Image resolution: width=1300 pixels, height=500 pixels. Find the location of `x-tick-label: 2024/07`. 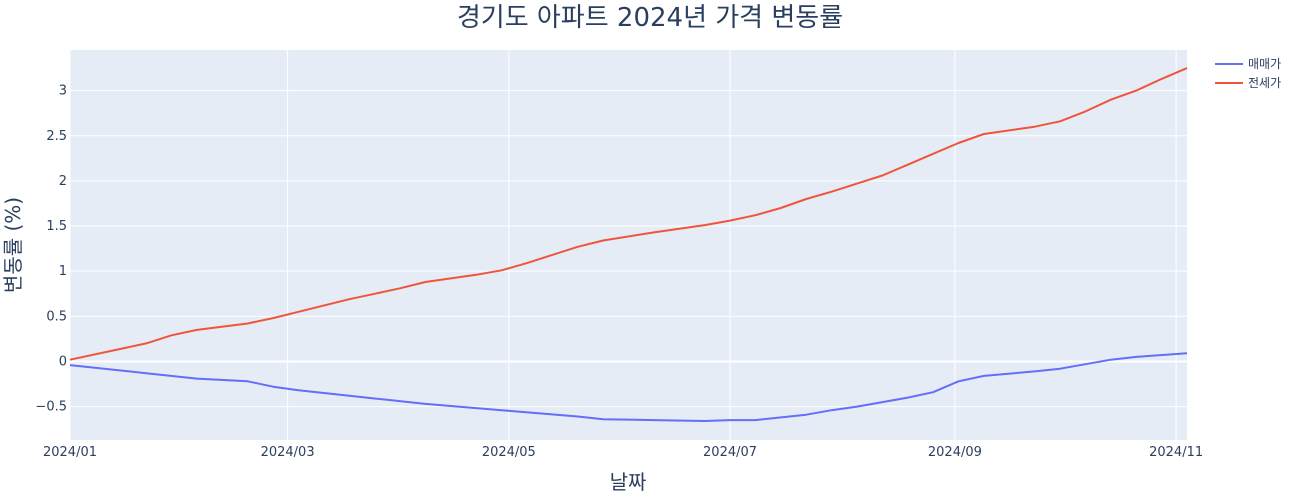

x-tick-label: 2024/07 is located at coordinates (730, 452).